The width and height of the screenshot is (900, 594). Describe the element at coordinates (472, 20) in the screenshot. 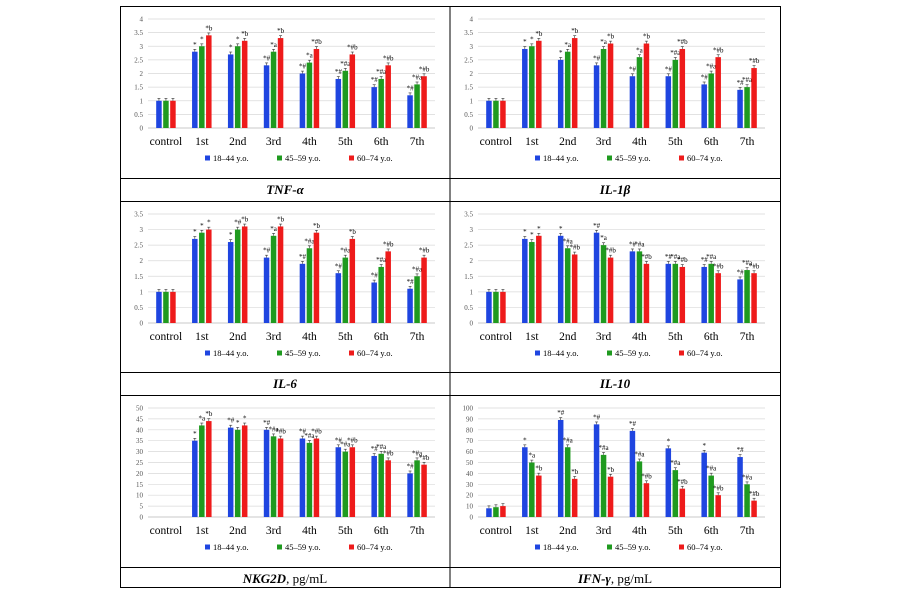

I see `y-tick-label: 4` at that location.